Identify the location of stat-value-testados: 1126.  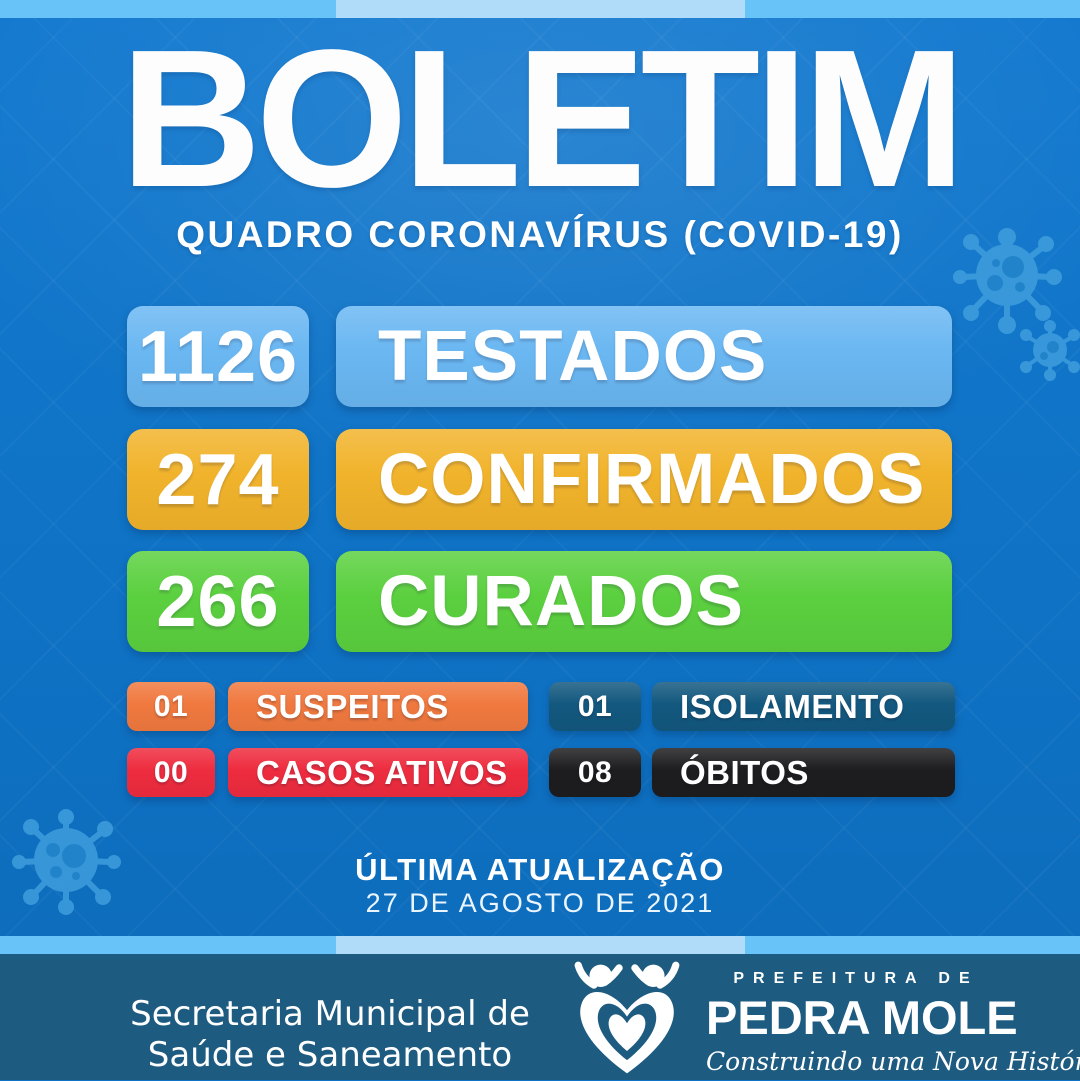
(218, 356).